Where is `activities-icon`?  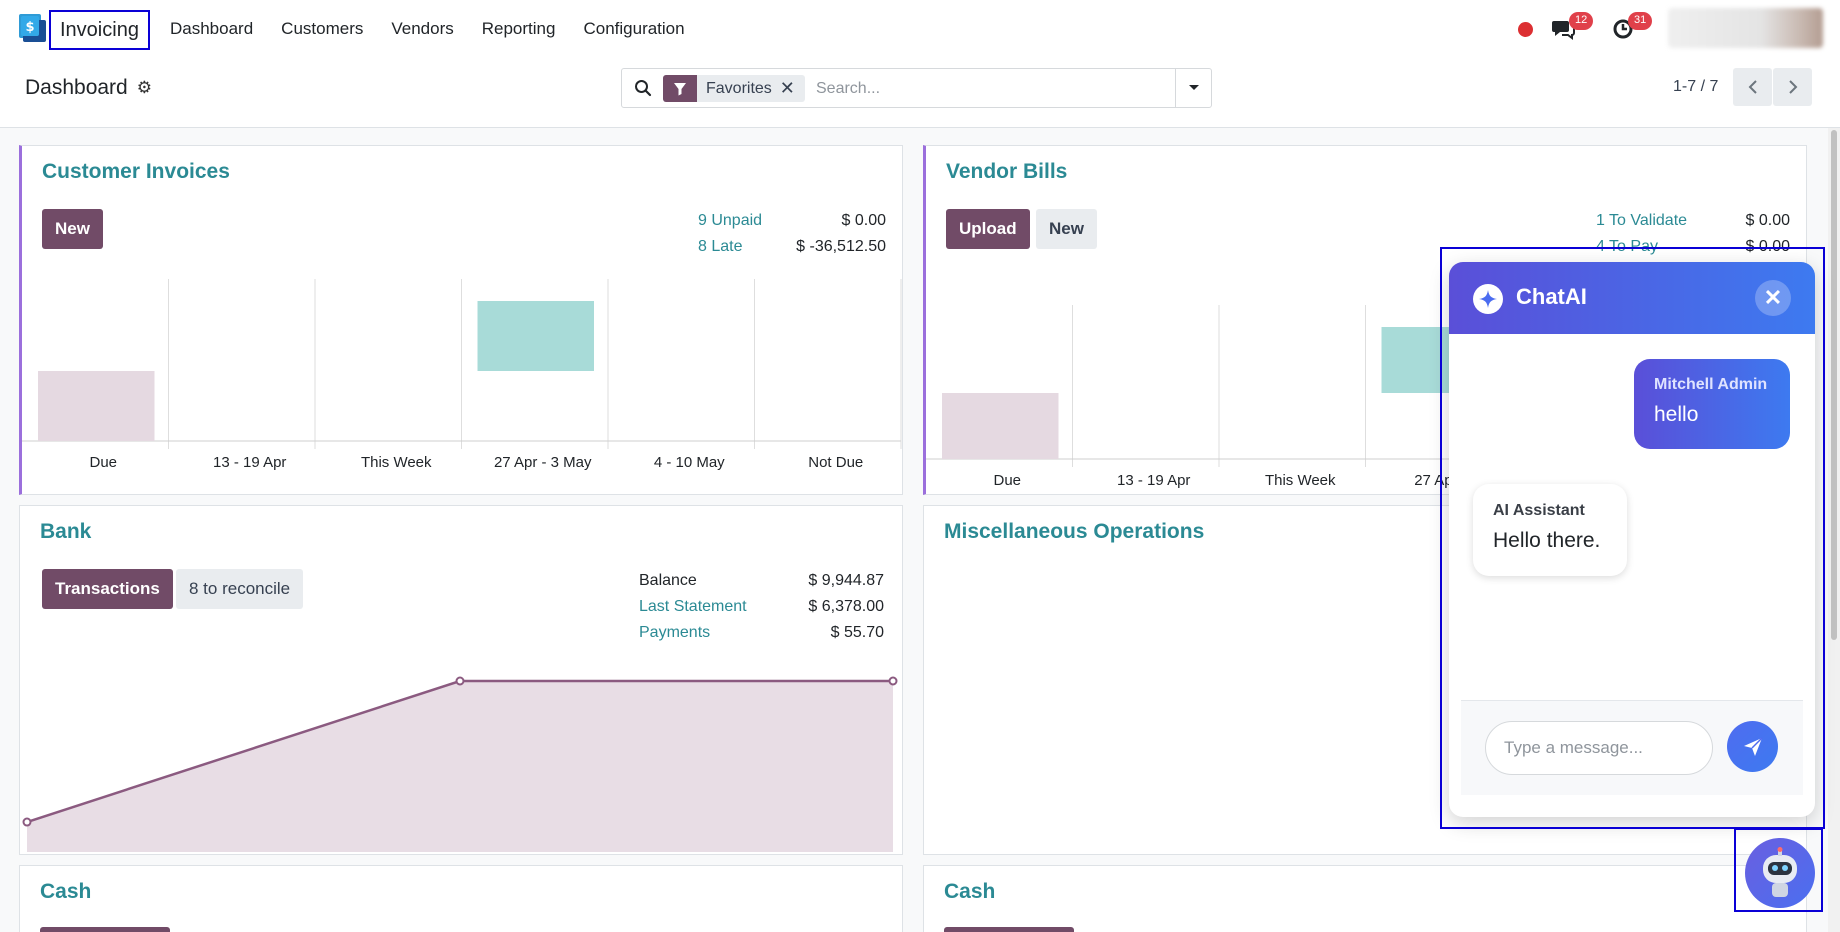
activities-icon is located at coordinates (1623, 29).